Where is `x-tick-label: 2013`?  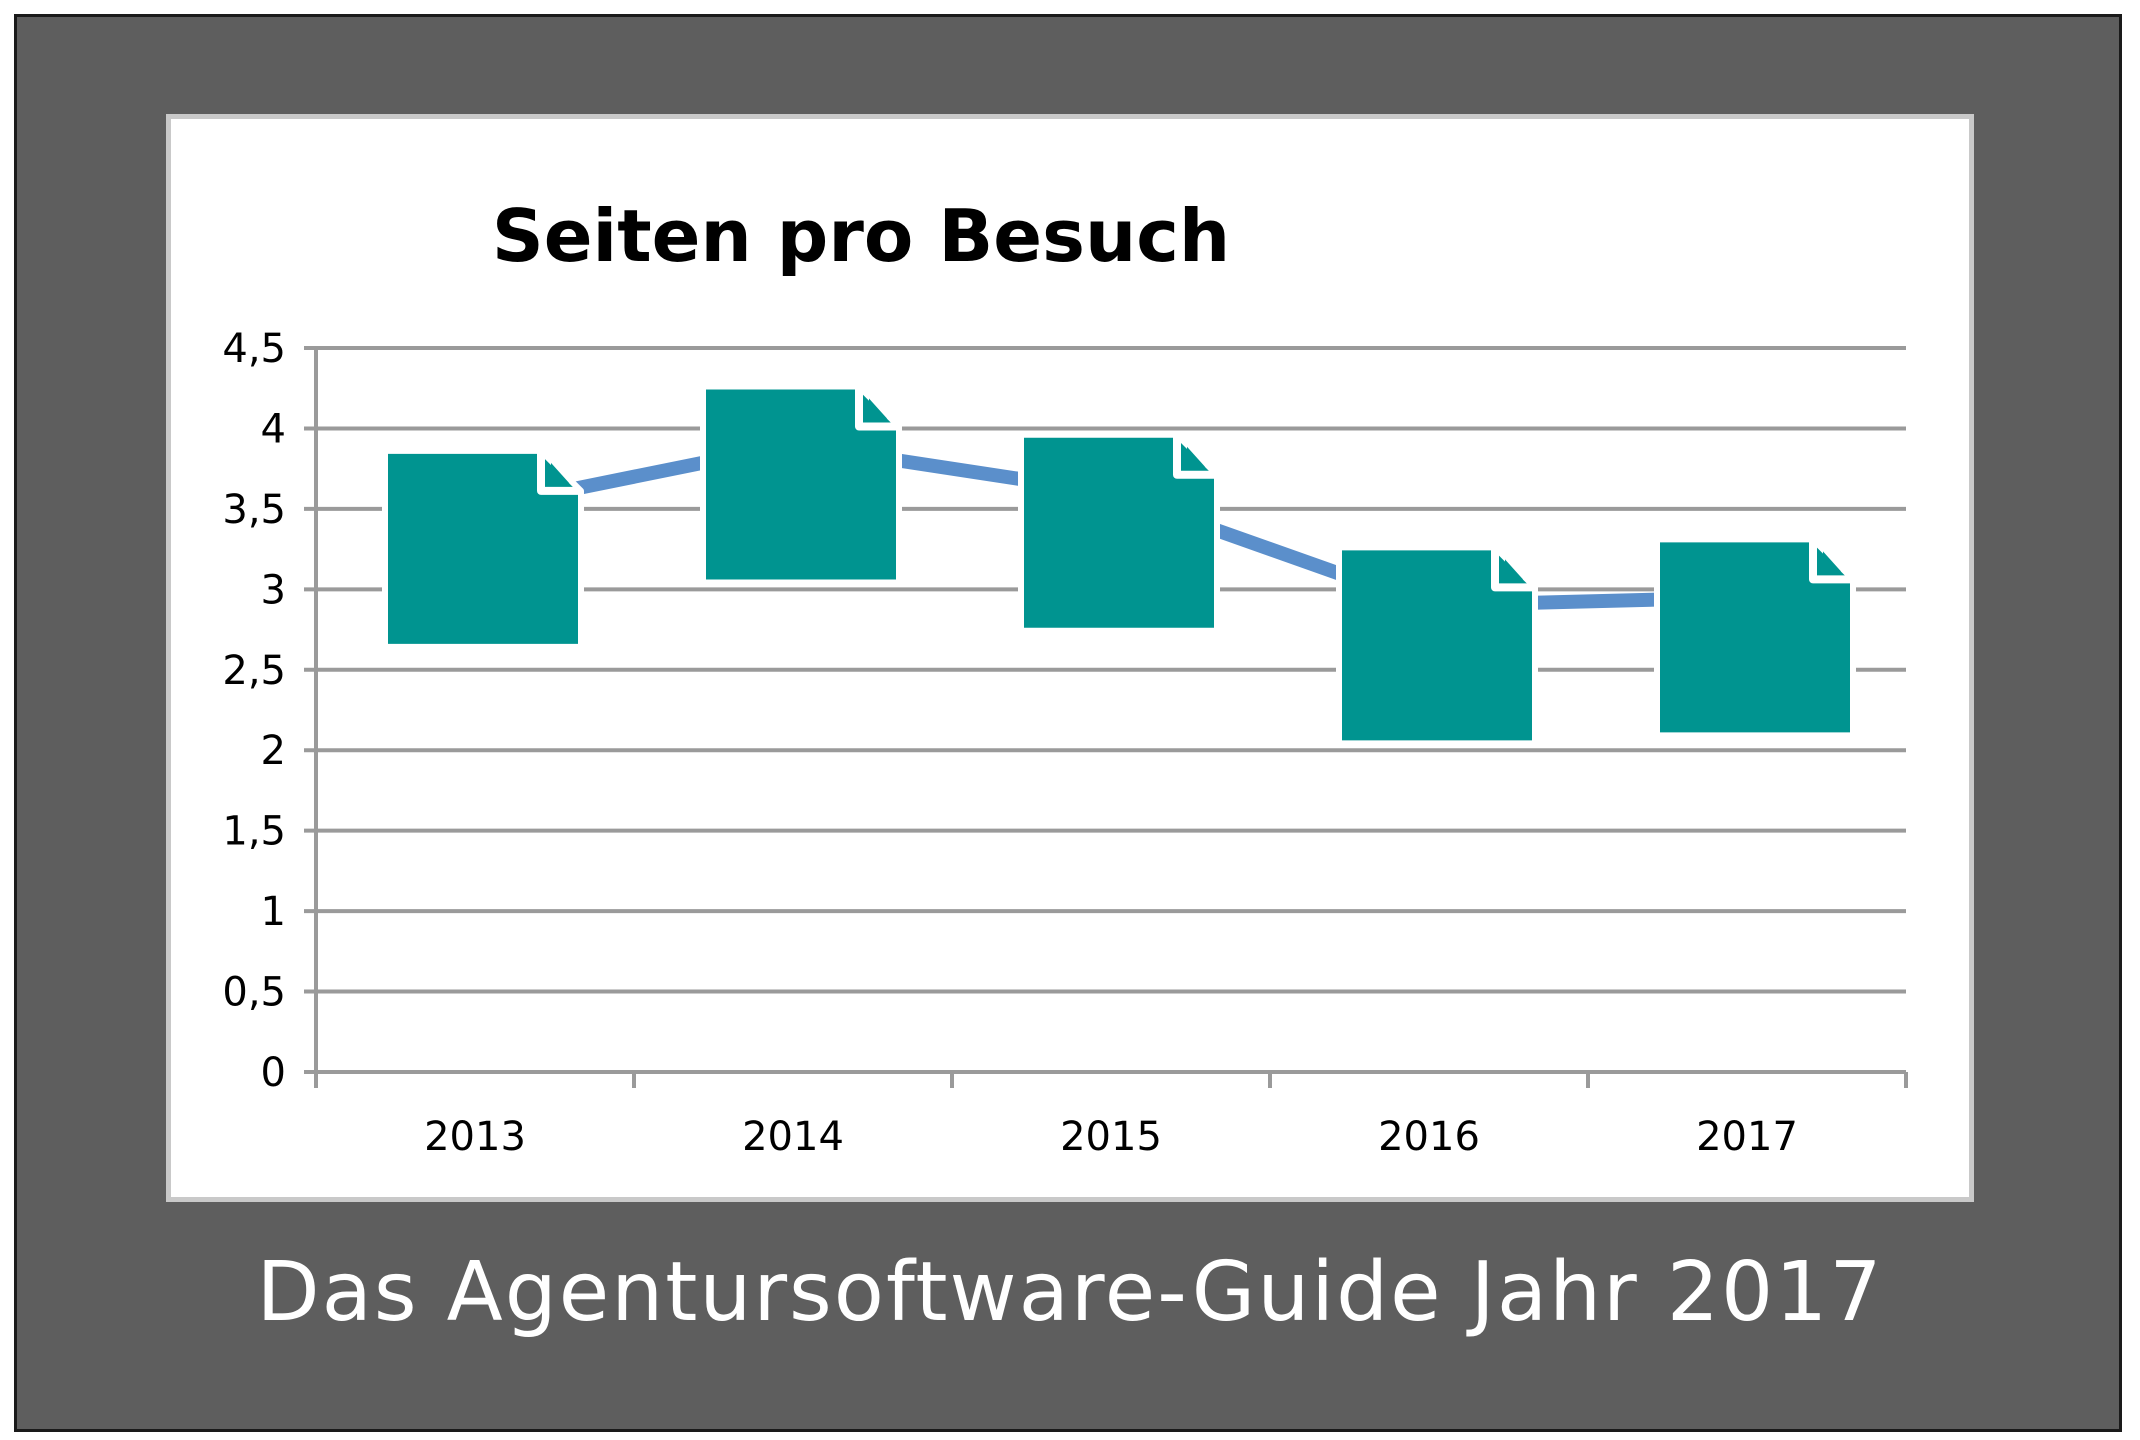
x-tick-label: 2013 is located at coordinates (475, 1137).